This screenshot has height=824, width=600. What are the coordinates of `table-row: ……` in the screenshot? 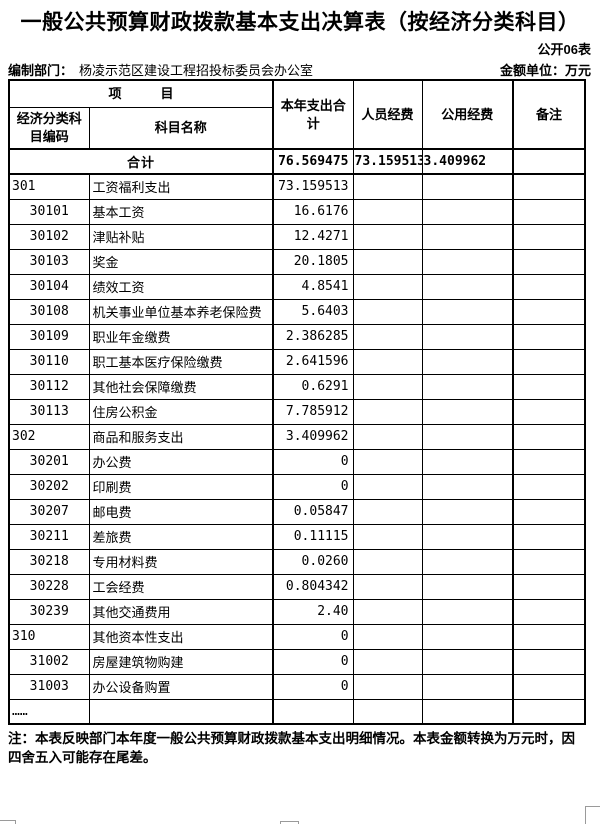 It's located at (297, 711).